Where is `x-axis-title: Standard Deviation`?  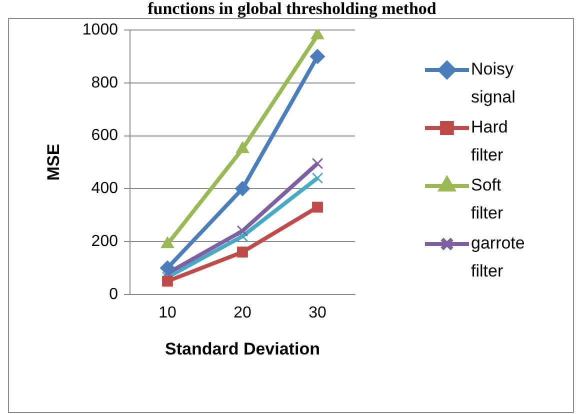 x-axis-title: Standard Deviation is located at coordinates (242, 348).